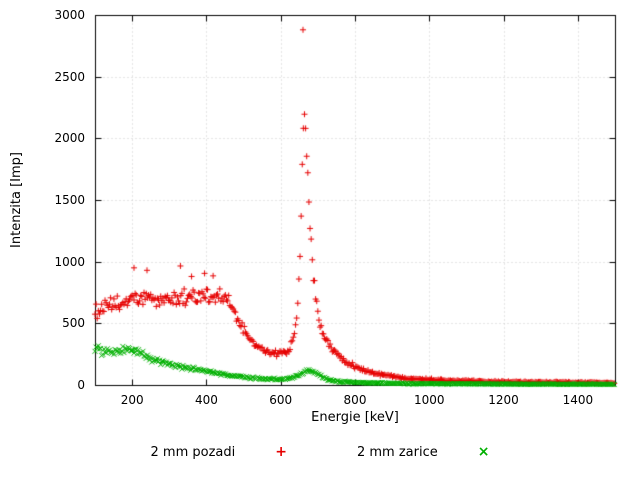 Image resolution: width=640 pixels, height=480 pixels. Describe the element at coordinates (320, 452) in the screenshot. I see `legend: 2 mm pozadi + 2 mm zarice ×` at that location.